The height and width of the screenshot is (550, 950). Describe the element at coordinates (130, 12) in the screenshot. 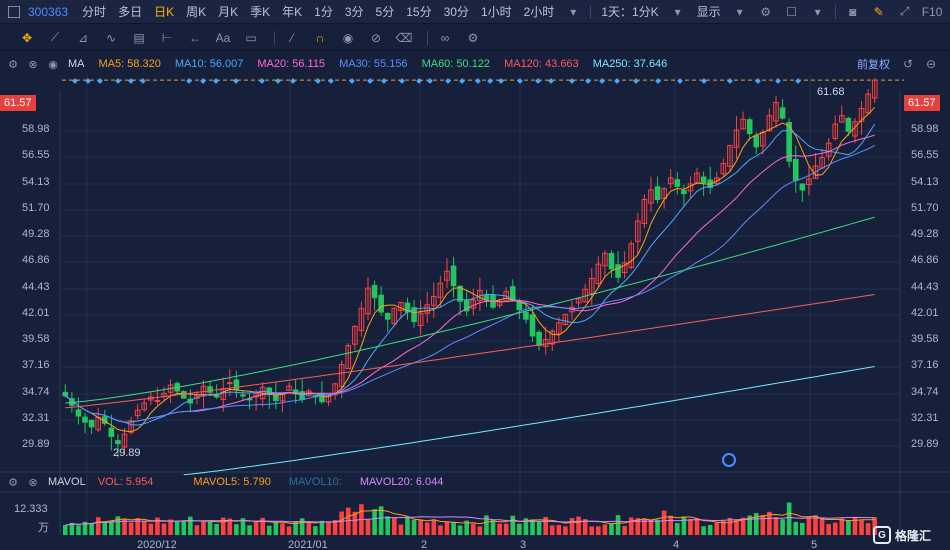

I see `period-tab-1: 多日` at that location.